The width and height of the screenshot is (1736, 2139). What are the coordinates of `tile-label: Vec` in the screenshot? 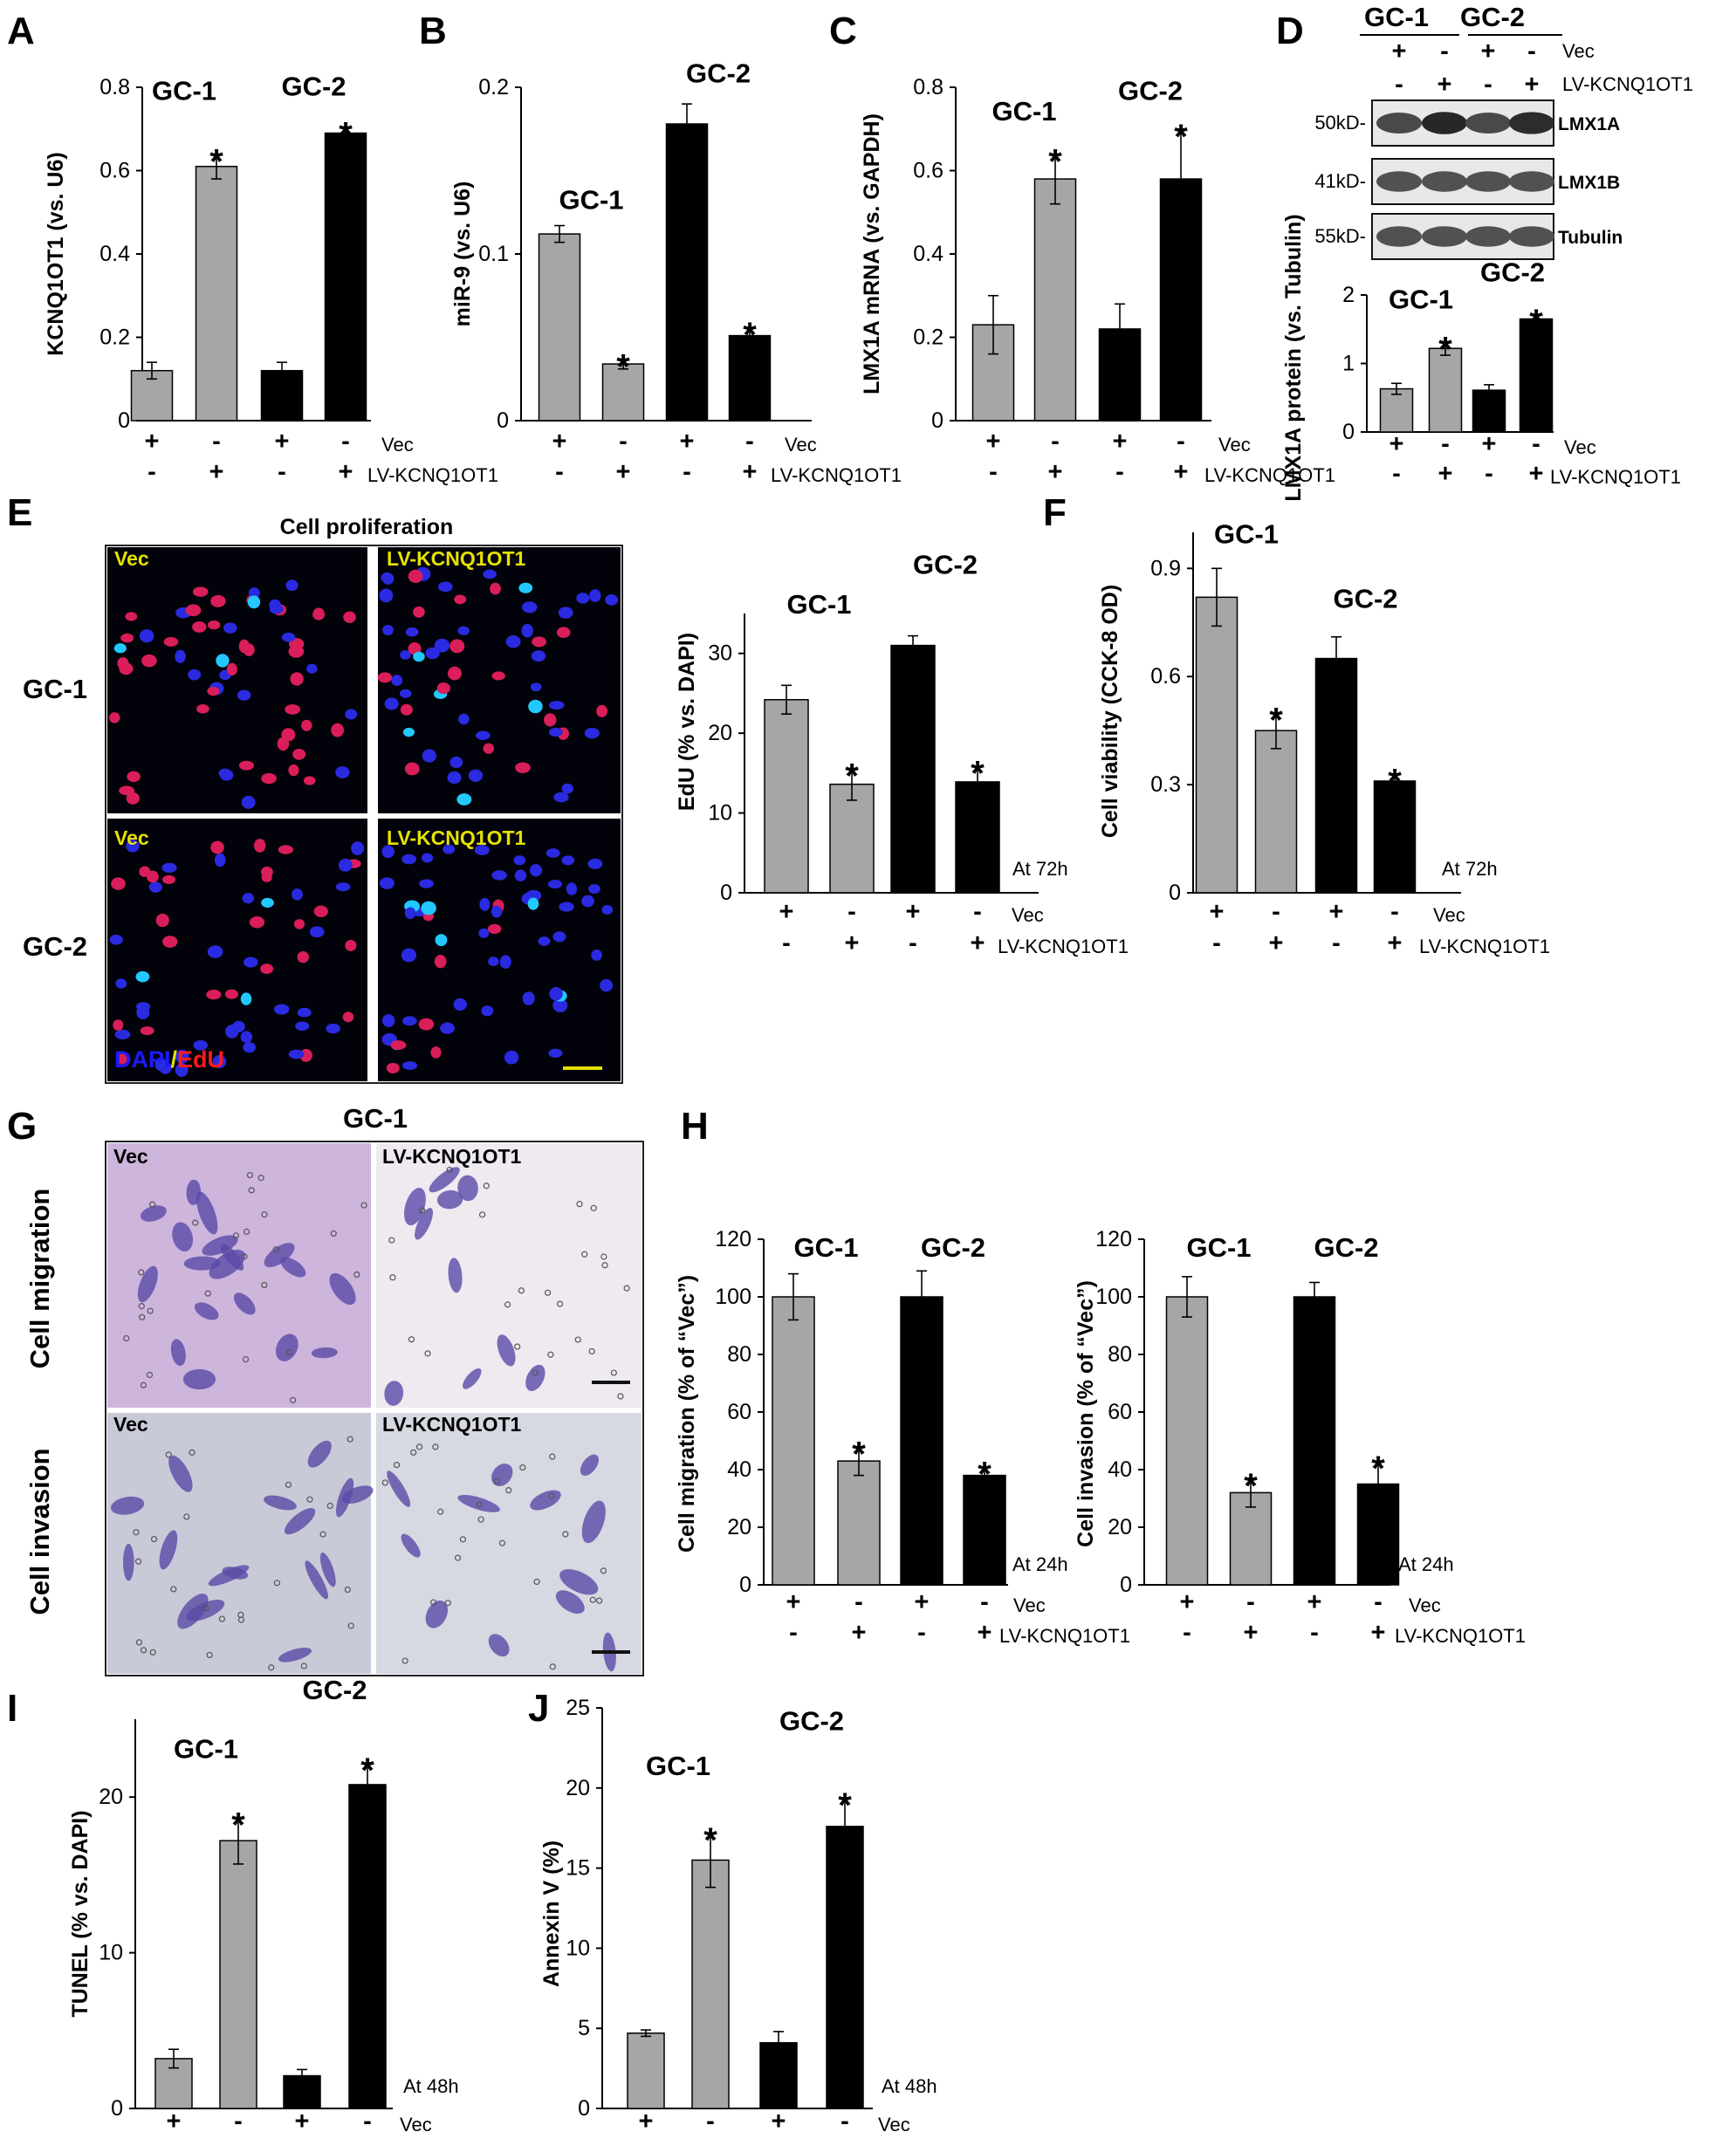 It's located at (131, 1156).